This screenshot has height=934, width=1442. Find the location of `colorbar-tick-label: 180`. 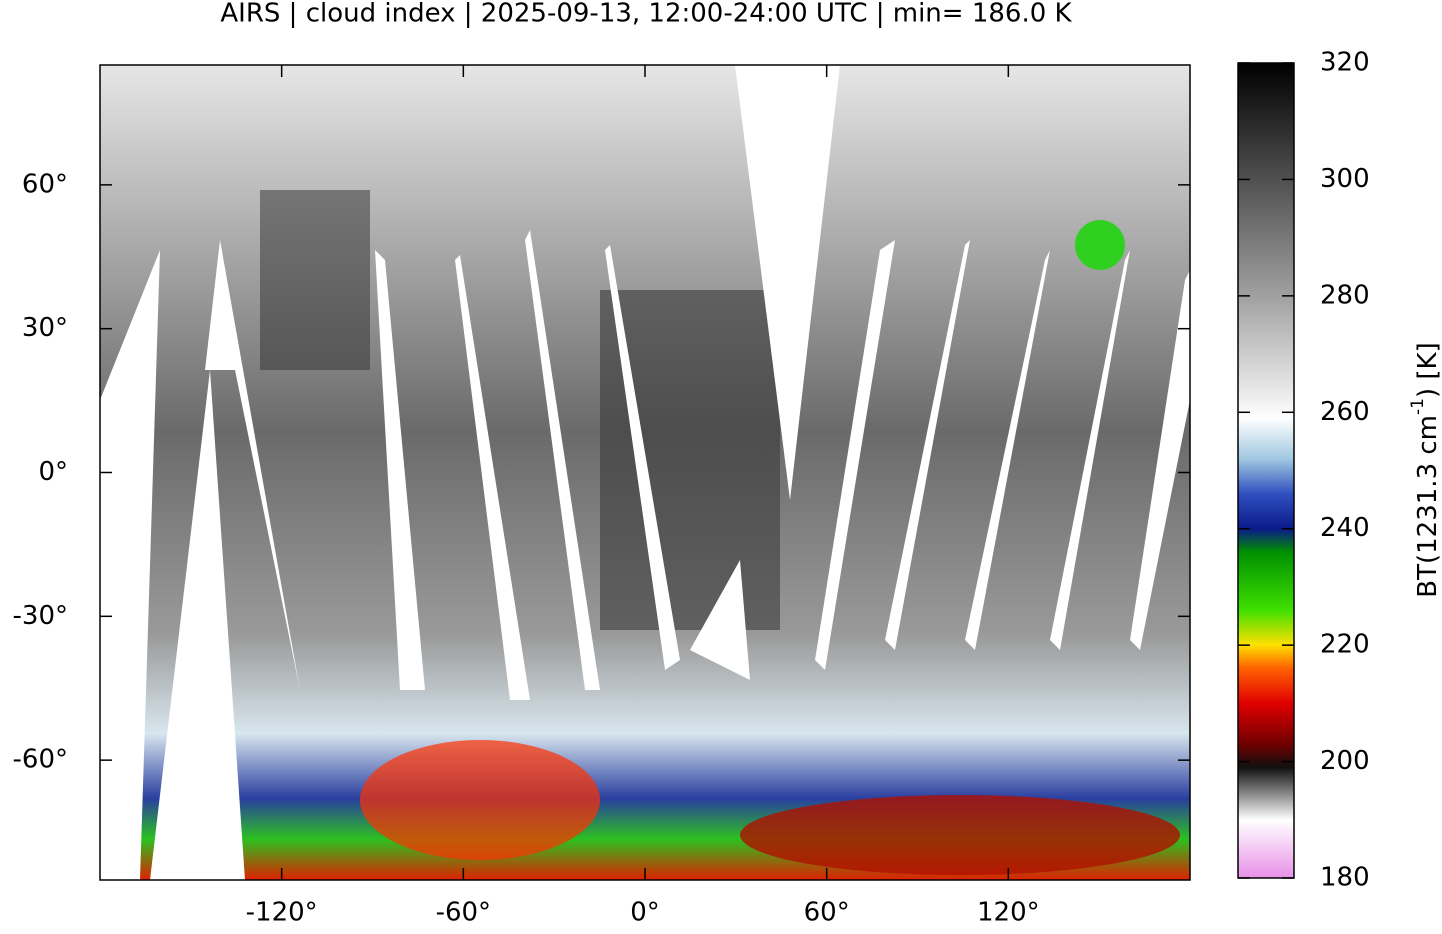

colorbar-tick-label: 180 is located at coordinates (1345, 878).